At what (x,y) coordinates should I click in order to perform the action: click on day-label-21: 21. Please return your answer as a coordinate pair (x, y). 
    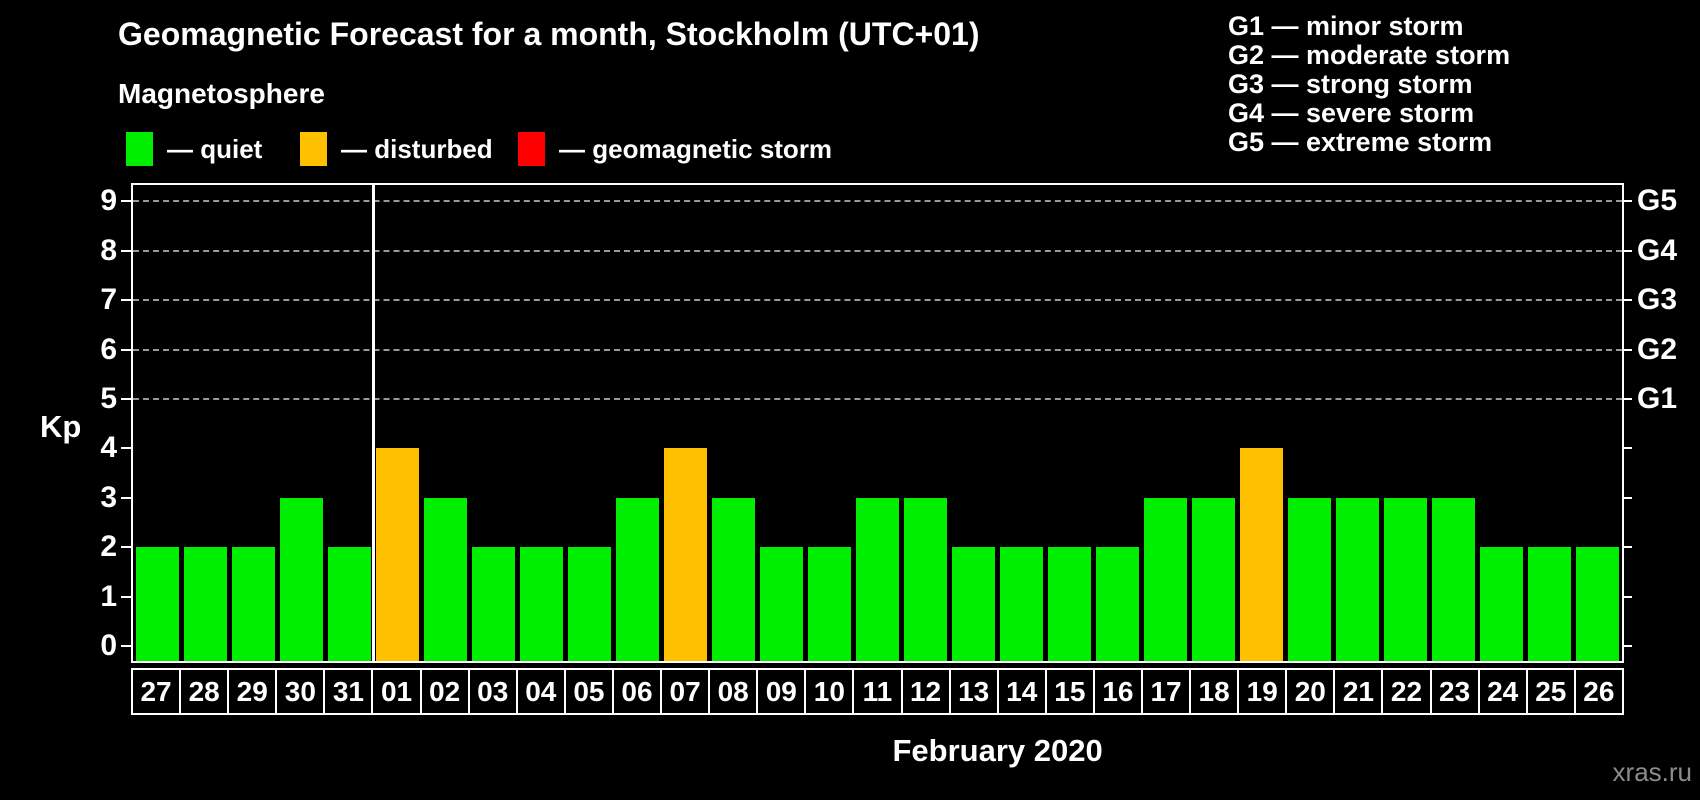
    Looking at the image, I should click on (1358, 691).